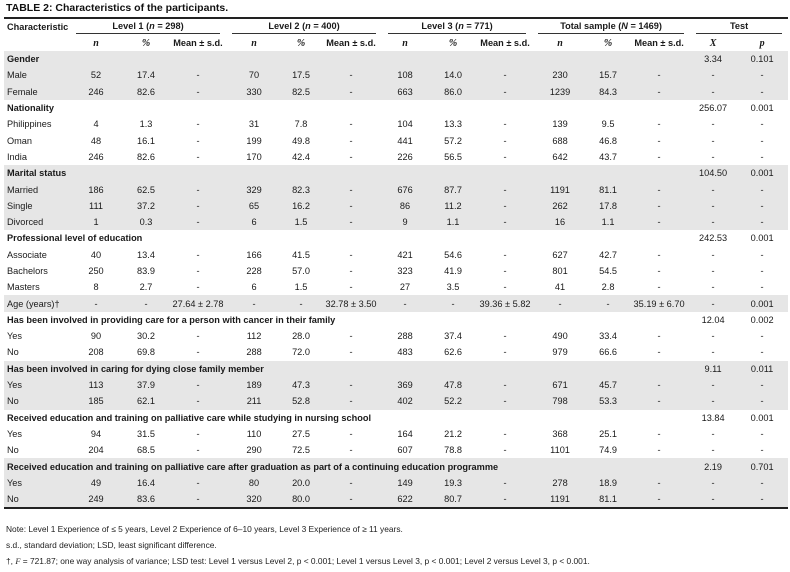 This screenshot has width=790, height=572. I want to click on subheader-percent: %, so click(301, 43).